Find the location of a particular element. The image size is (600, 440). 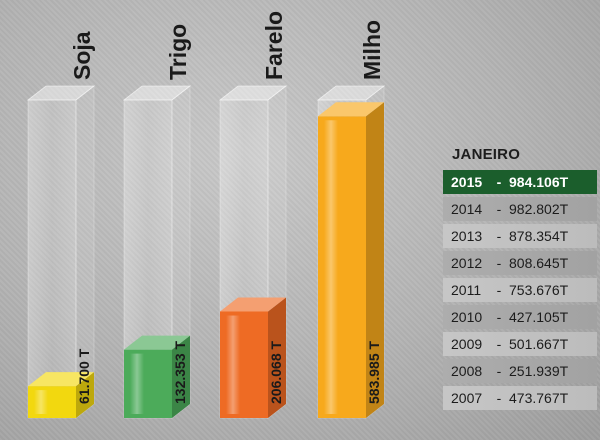

bar-side-farelo is located at coordinates (277, 357).